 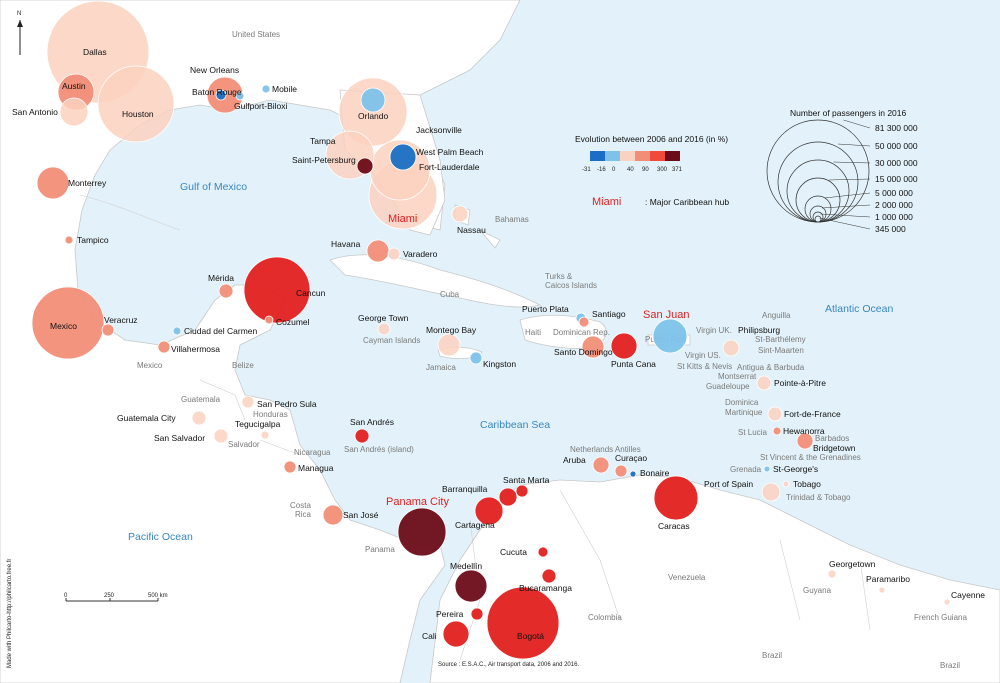 What do you see at coordinates (728, 484) in the screenshot?
I see `city-label-port-of-spain: Port of Spain` at bounding box center [728, 484].